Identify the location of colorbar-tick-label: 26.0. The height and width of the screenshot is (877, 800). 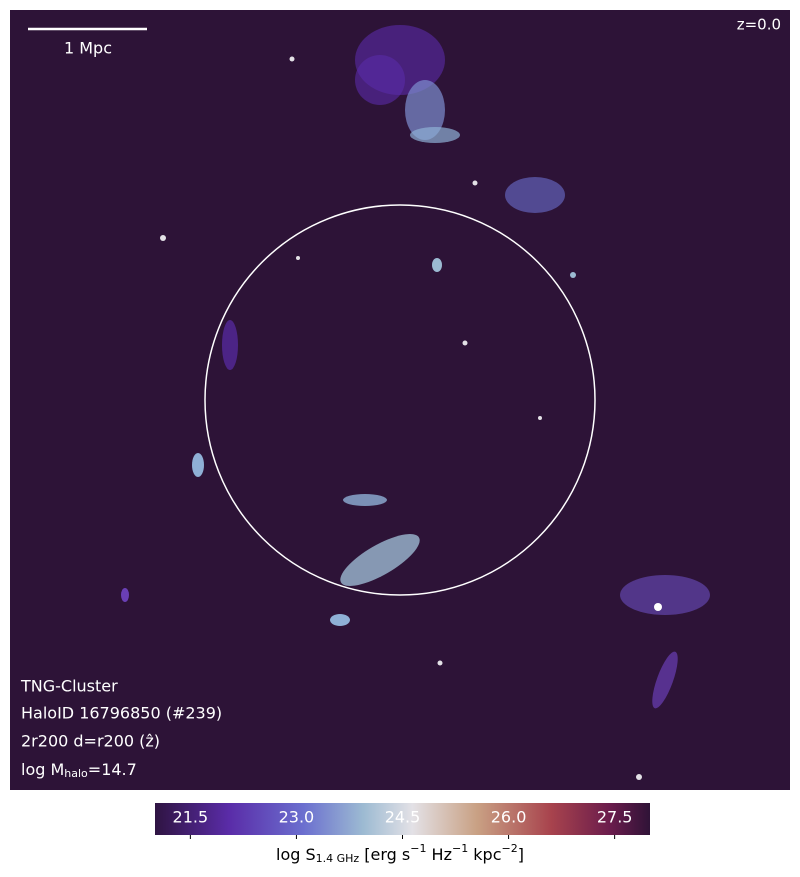
(509, 817).